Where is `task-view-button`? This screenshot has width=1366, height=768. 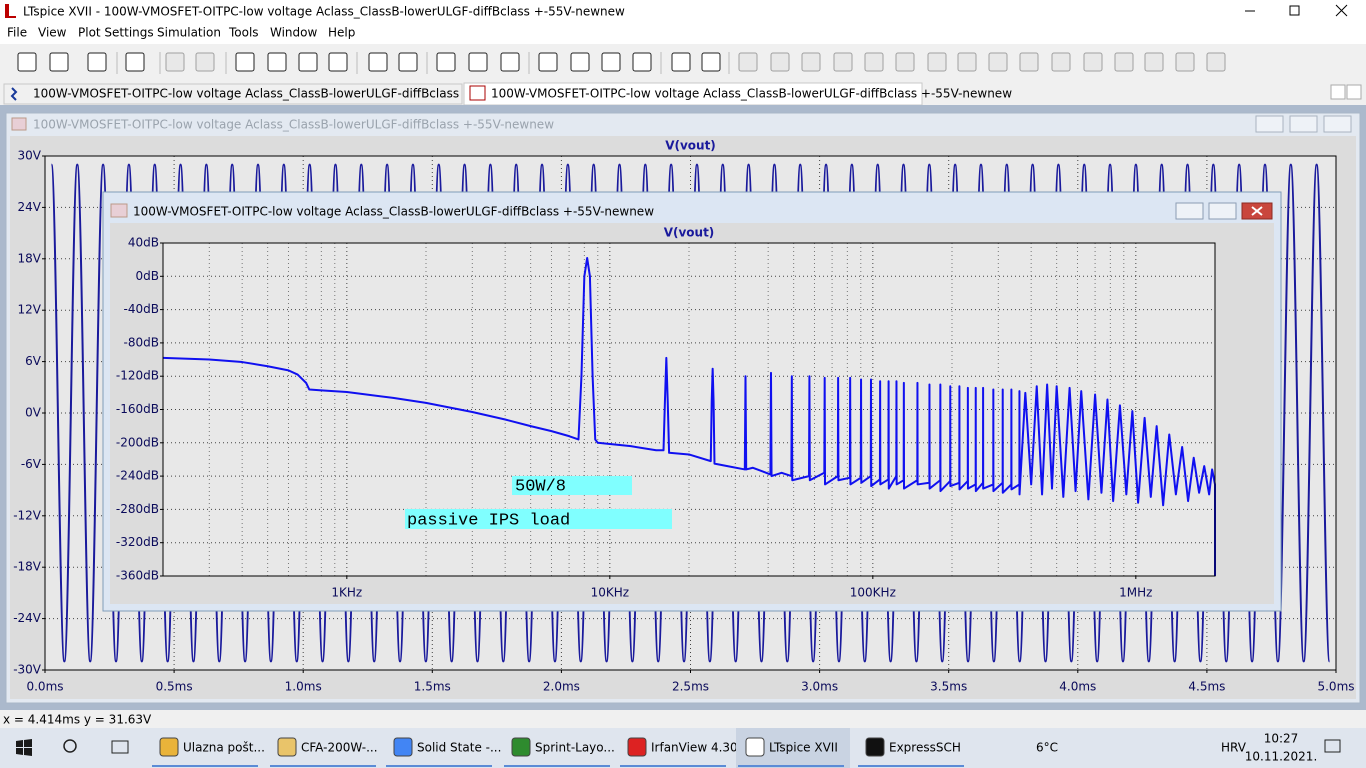 task-view-button is located at coordinates (120, 747).